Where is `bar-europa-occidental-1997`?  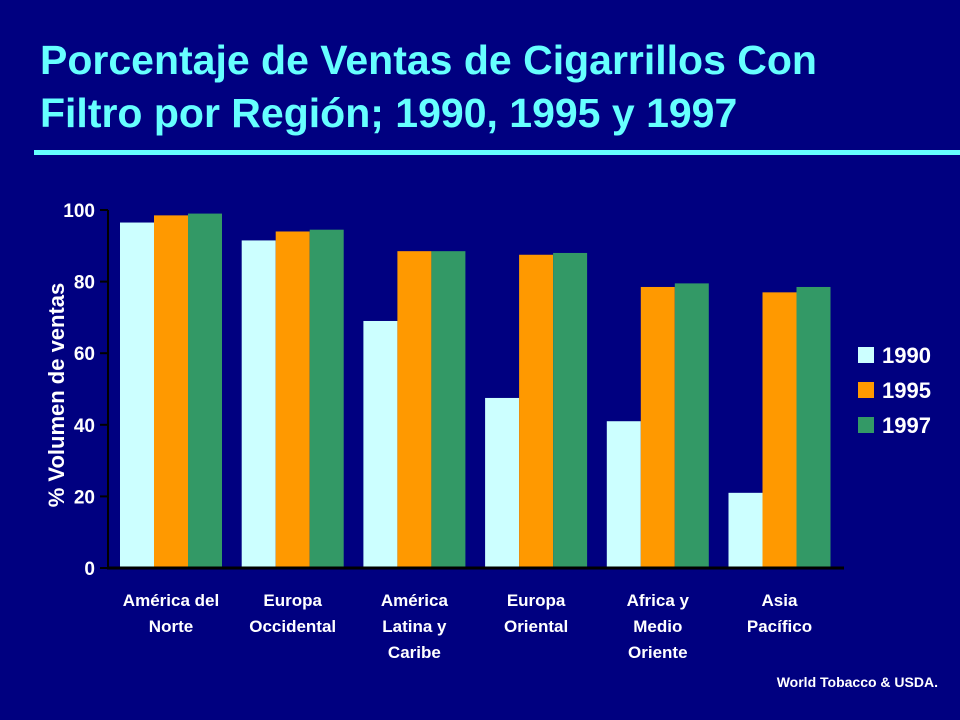 bar-europa-occidental-1997 is located at coordinates (326, 398).